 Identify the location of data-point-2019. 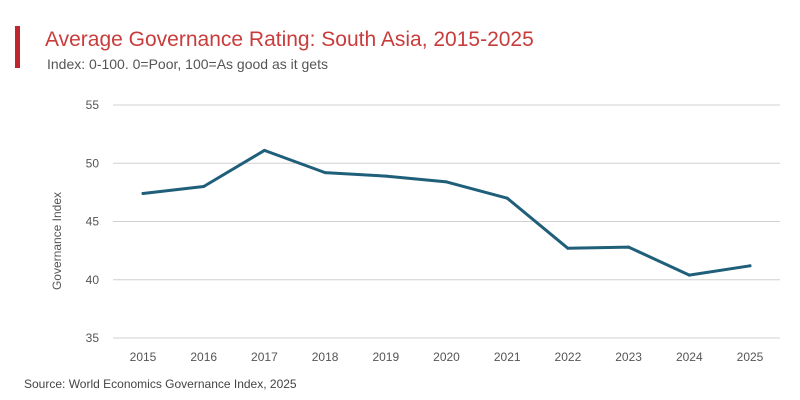
(386, 176).